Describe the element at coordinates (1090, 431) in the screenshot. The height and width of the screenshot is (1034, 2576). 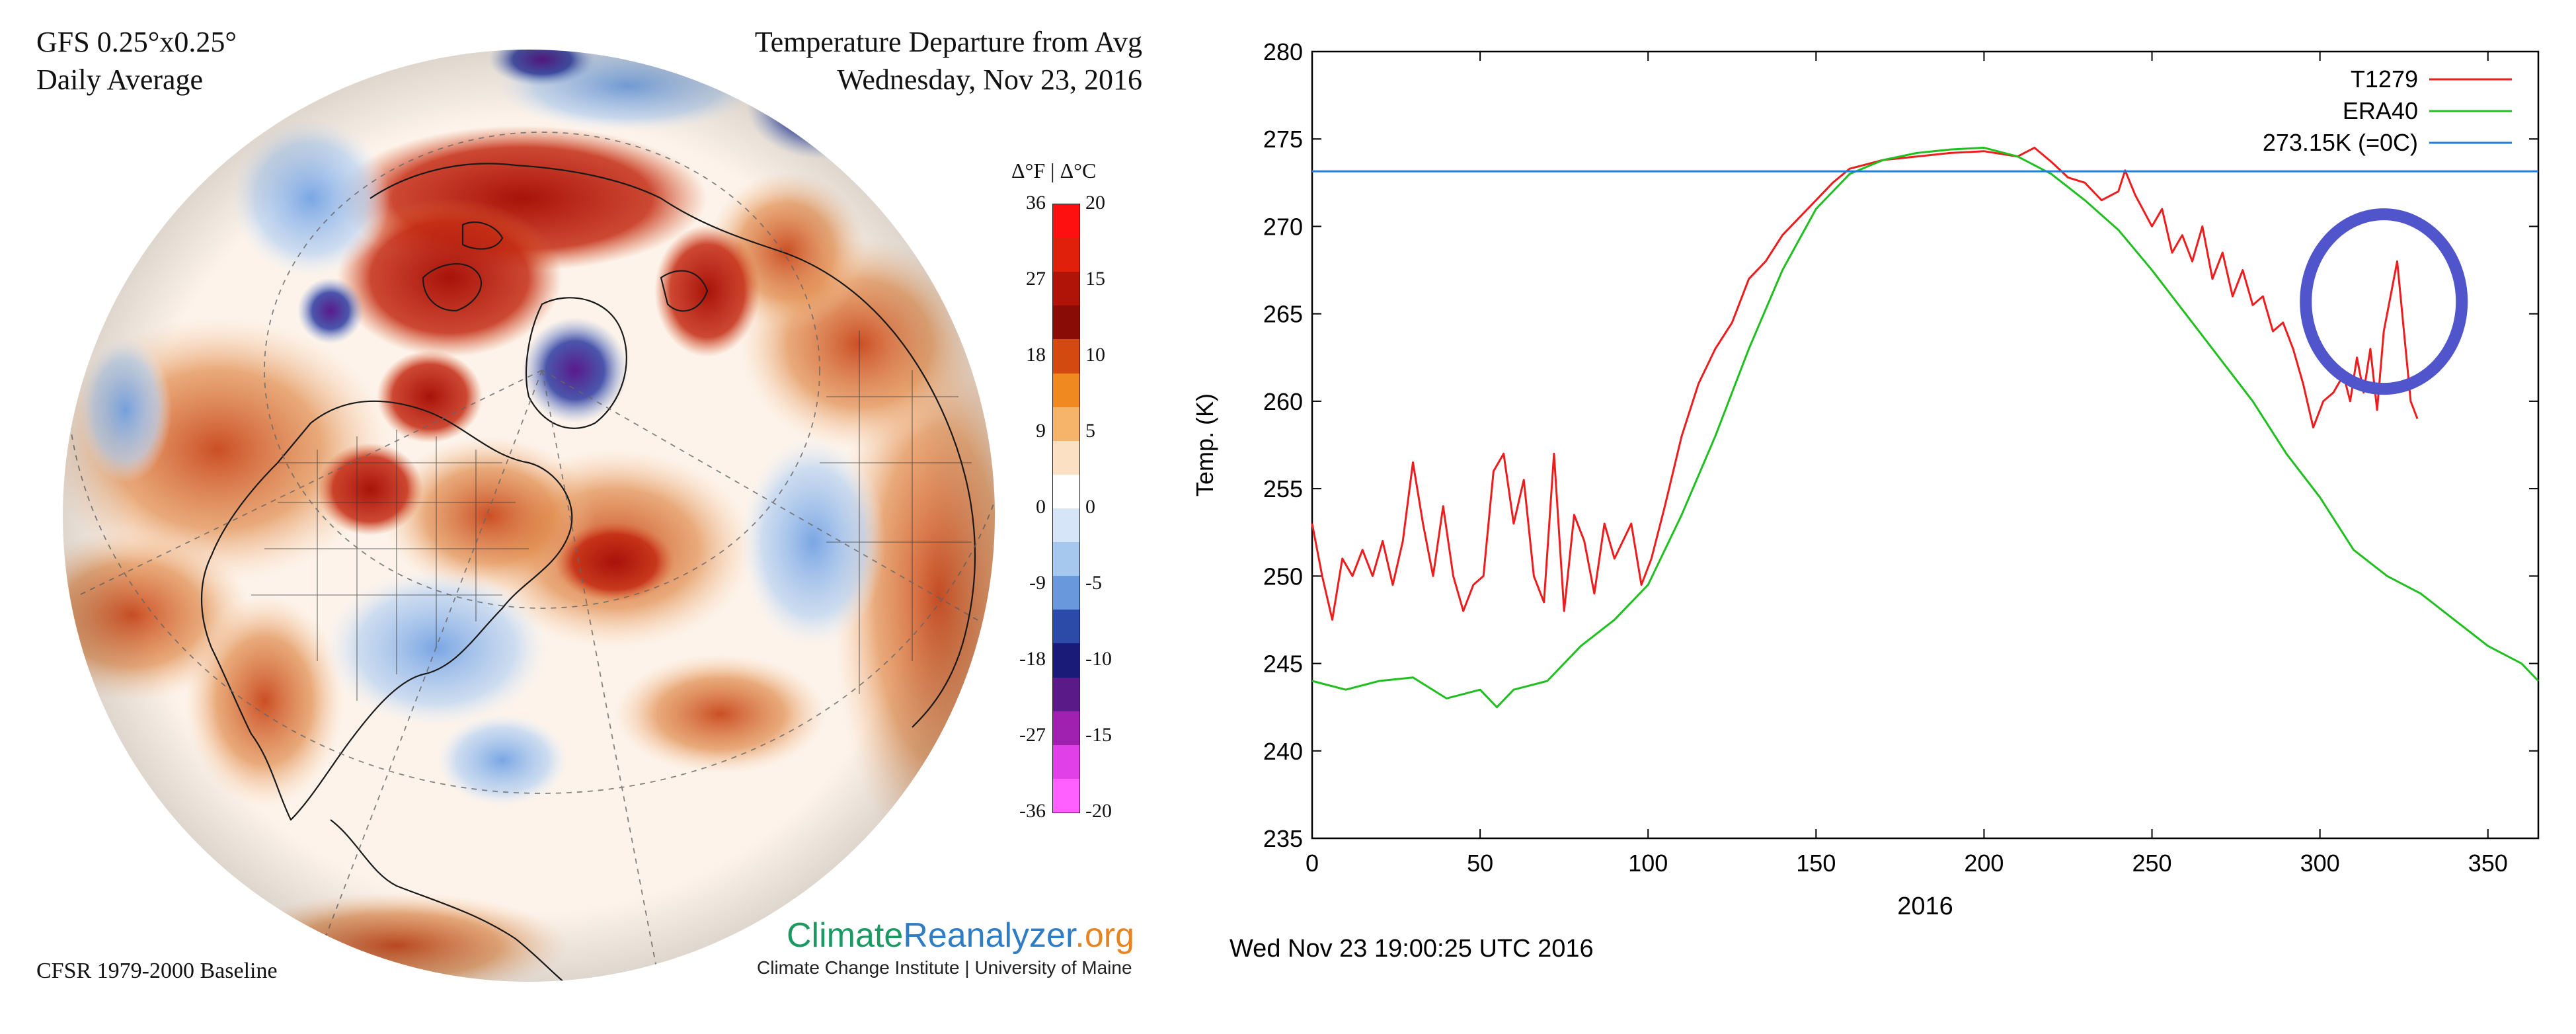
I see `colorbar-c-tick: 5` at that location.